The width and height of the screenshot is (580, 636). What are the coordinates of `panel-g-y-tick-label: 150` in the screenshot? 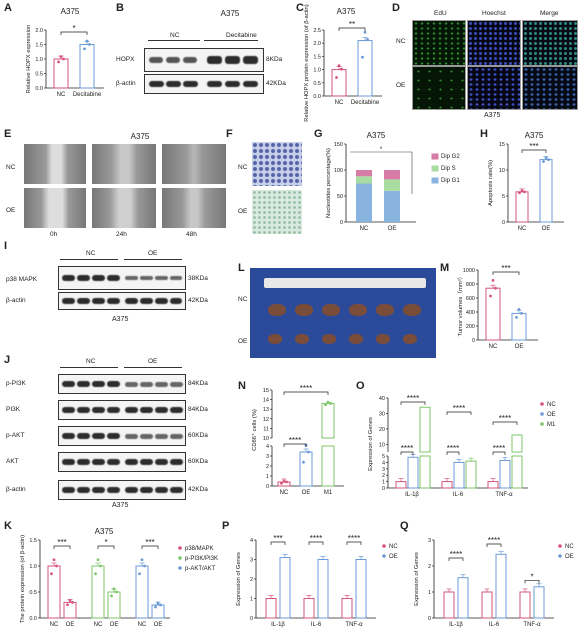 It's located at (338, 145).